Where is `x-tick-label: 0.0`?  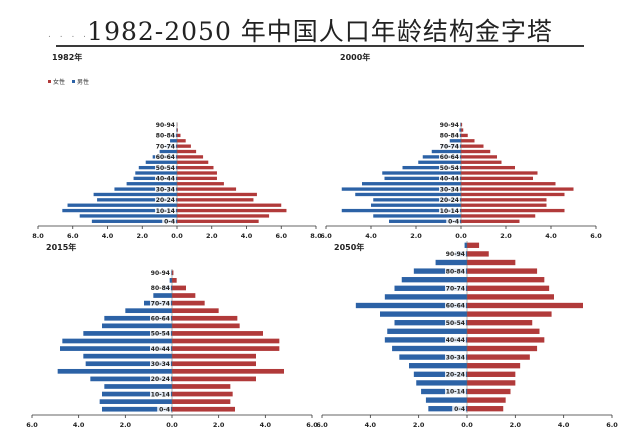
x-tick-label: 0.0 is located at coordinates (172, 425).